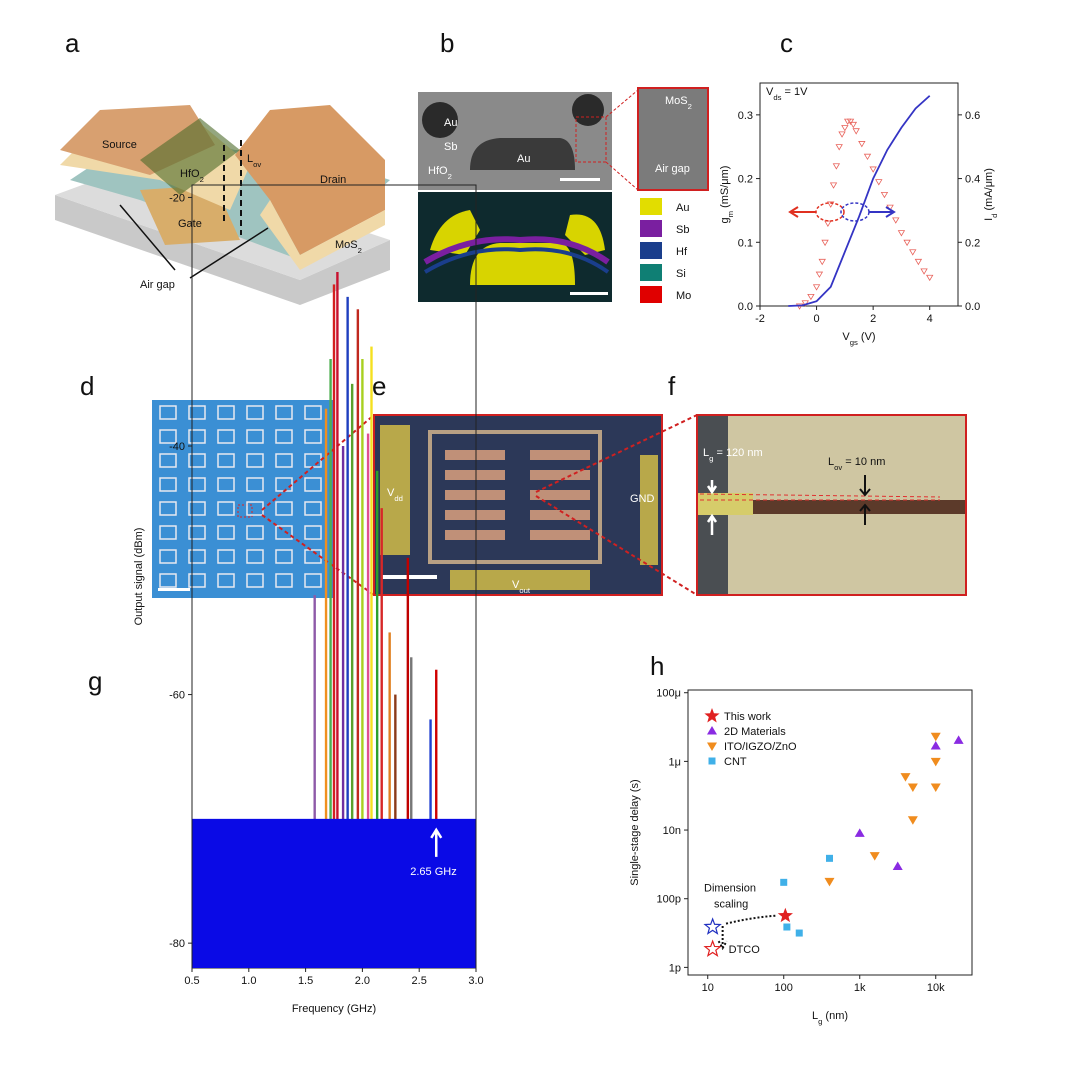  What do you see at coordinates (682, 252) in the screenshot?
I see `eds-legend-label: Hf` at bounding box center [682, 252].